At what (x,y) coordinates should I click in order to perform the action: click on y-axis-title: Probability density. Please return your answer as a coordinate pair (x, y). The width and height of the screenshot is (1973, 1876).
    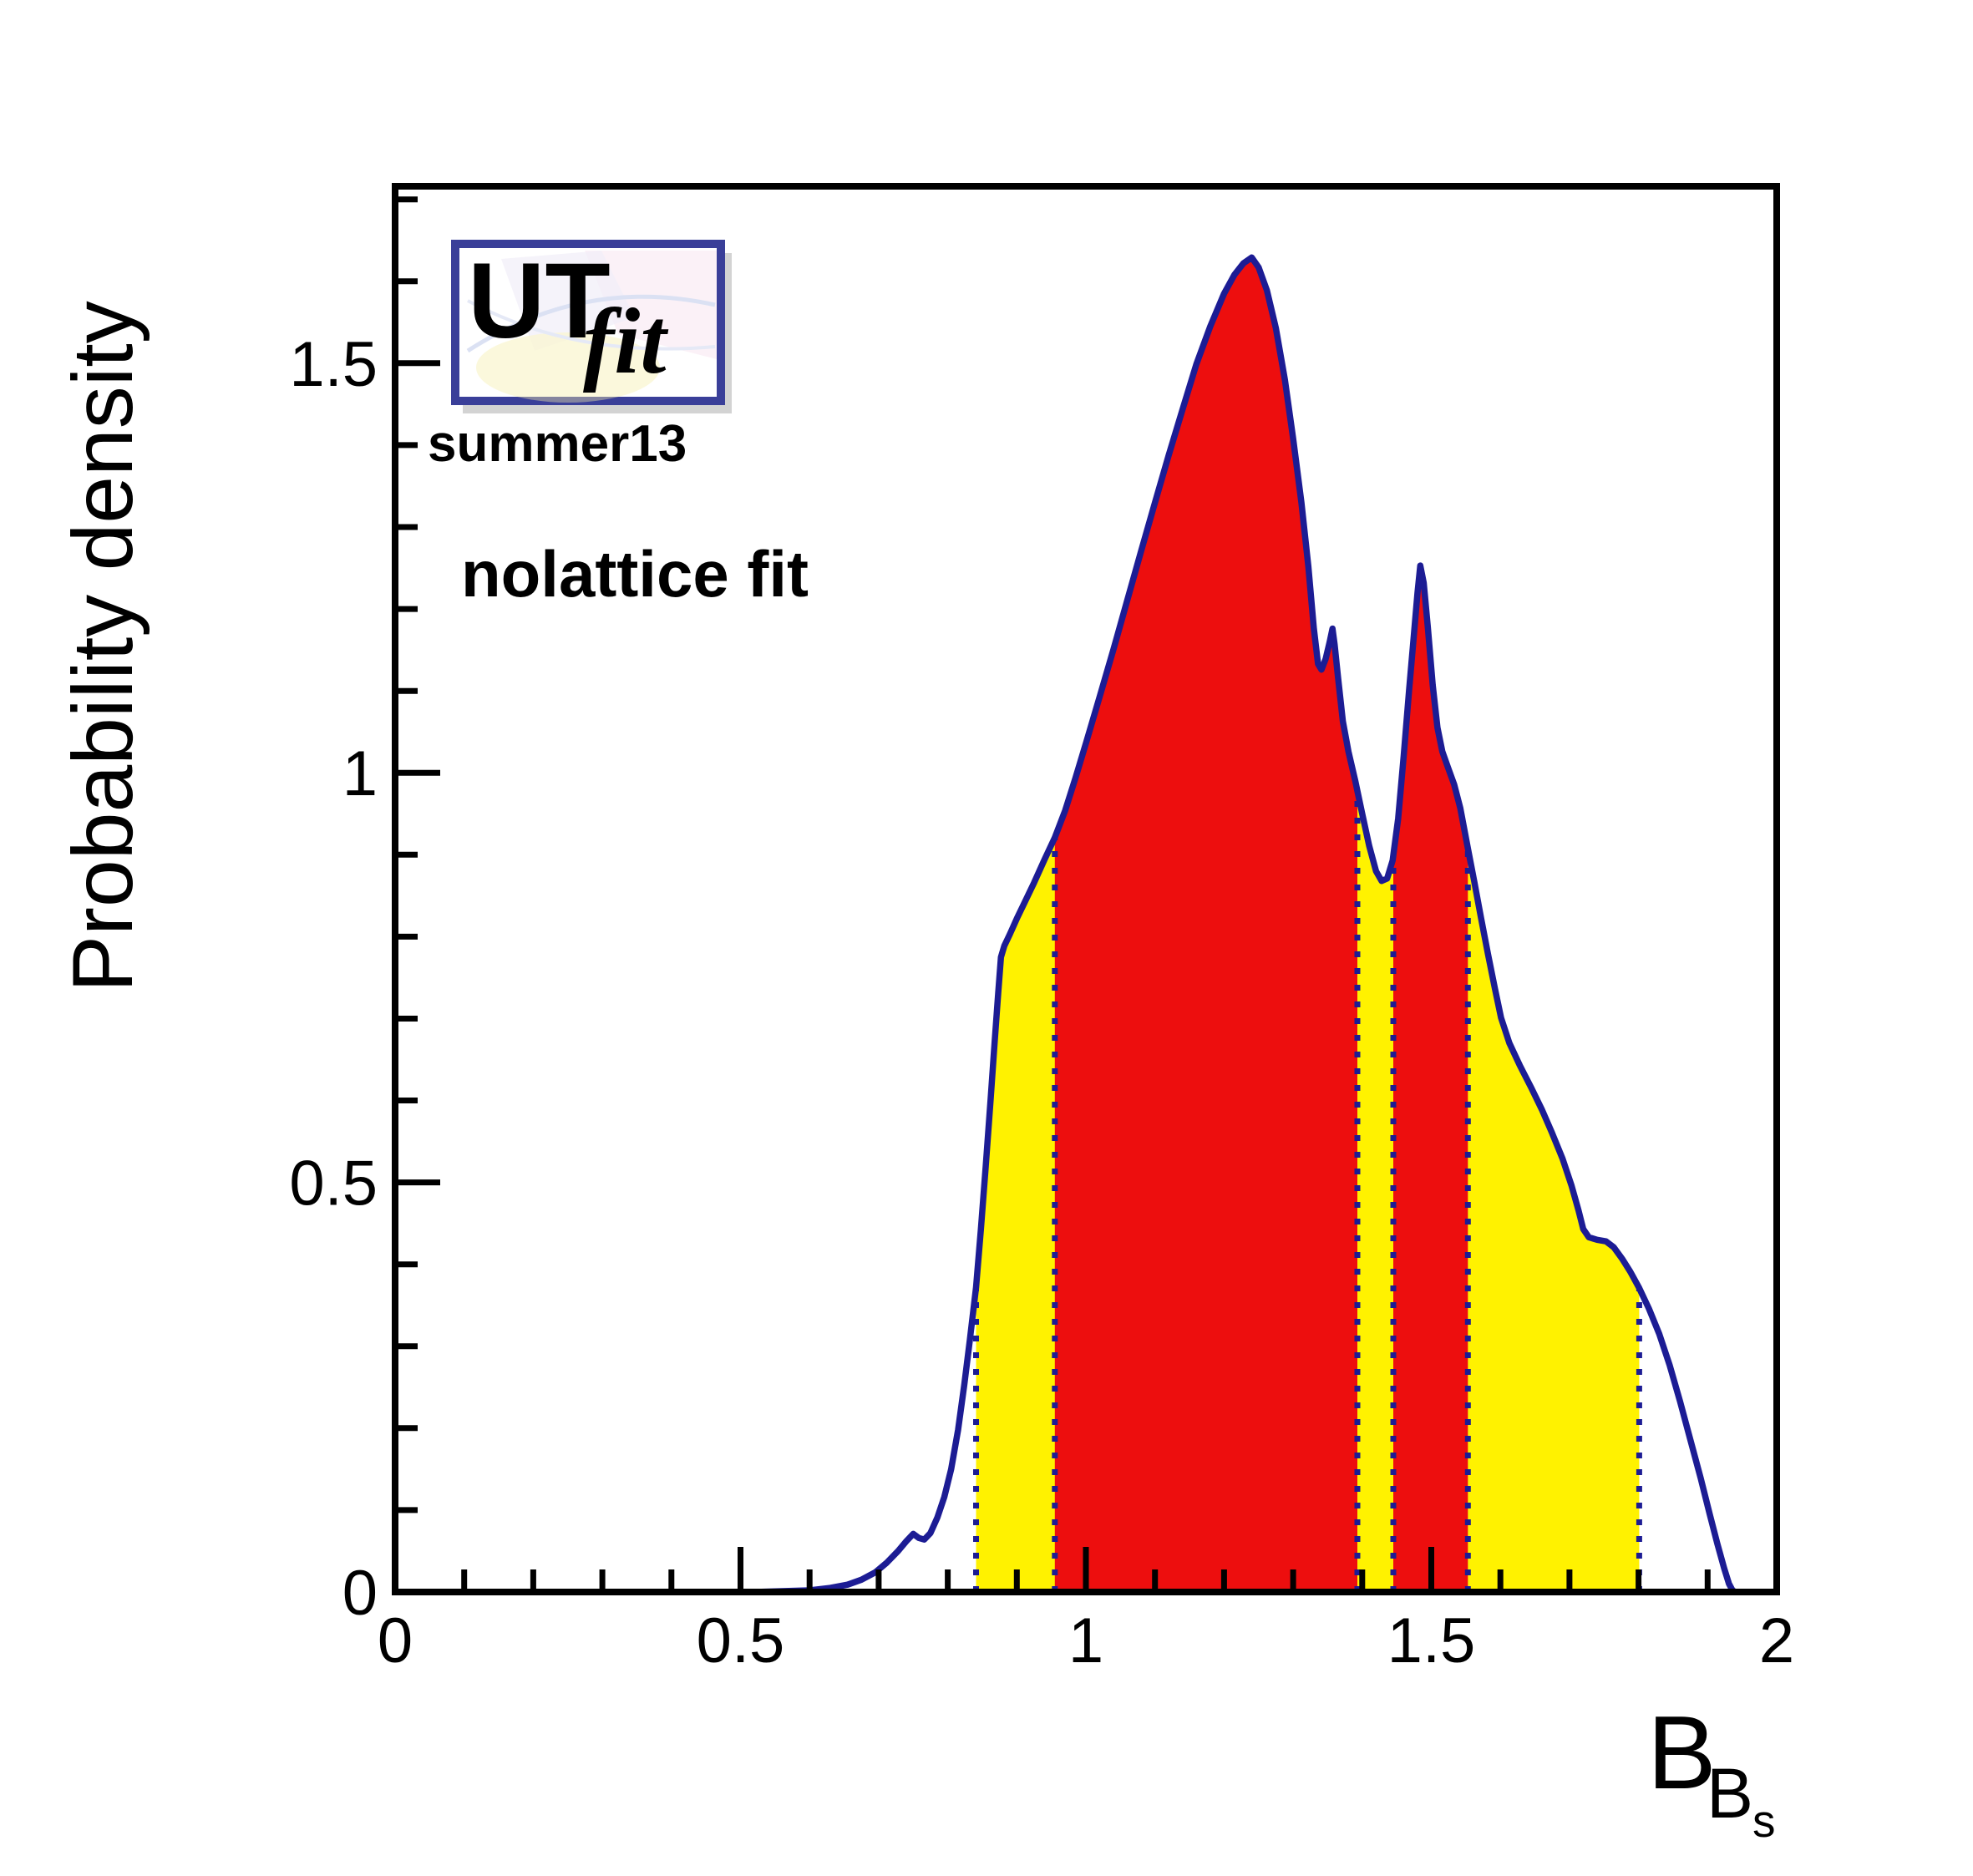
    Looking at the image, I should click on (102, 646).